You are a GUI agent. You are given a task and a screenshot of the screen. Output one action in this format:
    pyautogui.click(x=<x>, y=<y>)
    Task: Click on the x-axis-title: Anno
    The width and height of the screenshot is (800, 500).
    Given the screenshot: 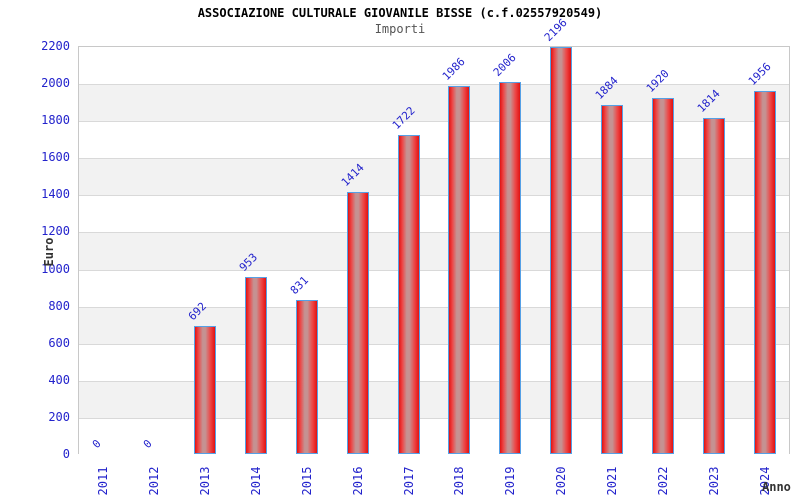 What is the action you would take?
    pyautogui.click(x=776, y=487)
    